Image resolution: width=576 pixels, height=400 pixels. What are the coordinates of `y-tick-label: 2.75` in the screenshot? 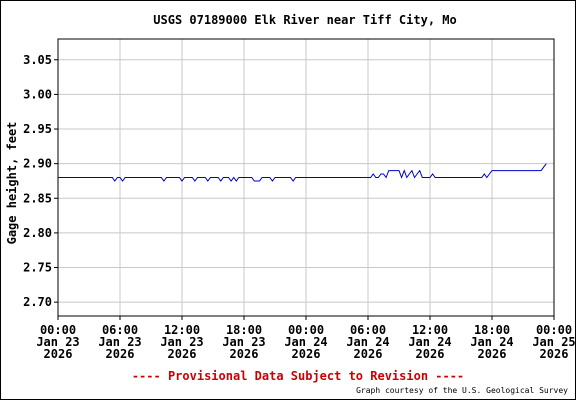 It's located at (37, 268).